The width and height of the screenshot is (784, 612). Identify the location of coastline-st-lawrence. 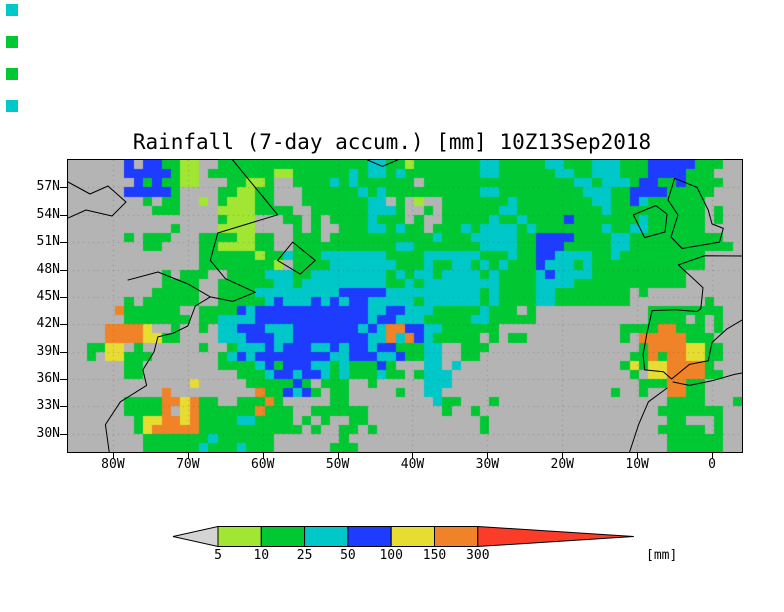
(169, 284).